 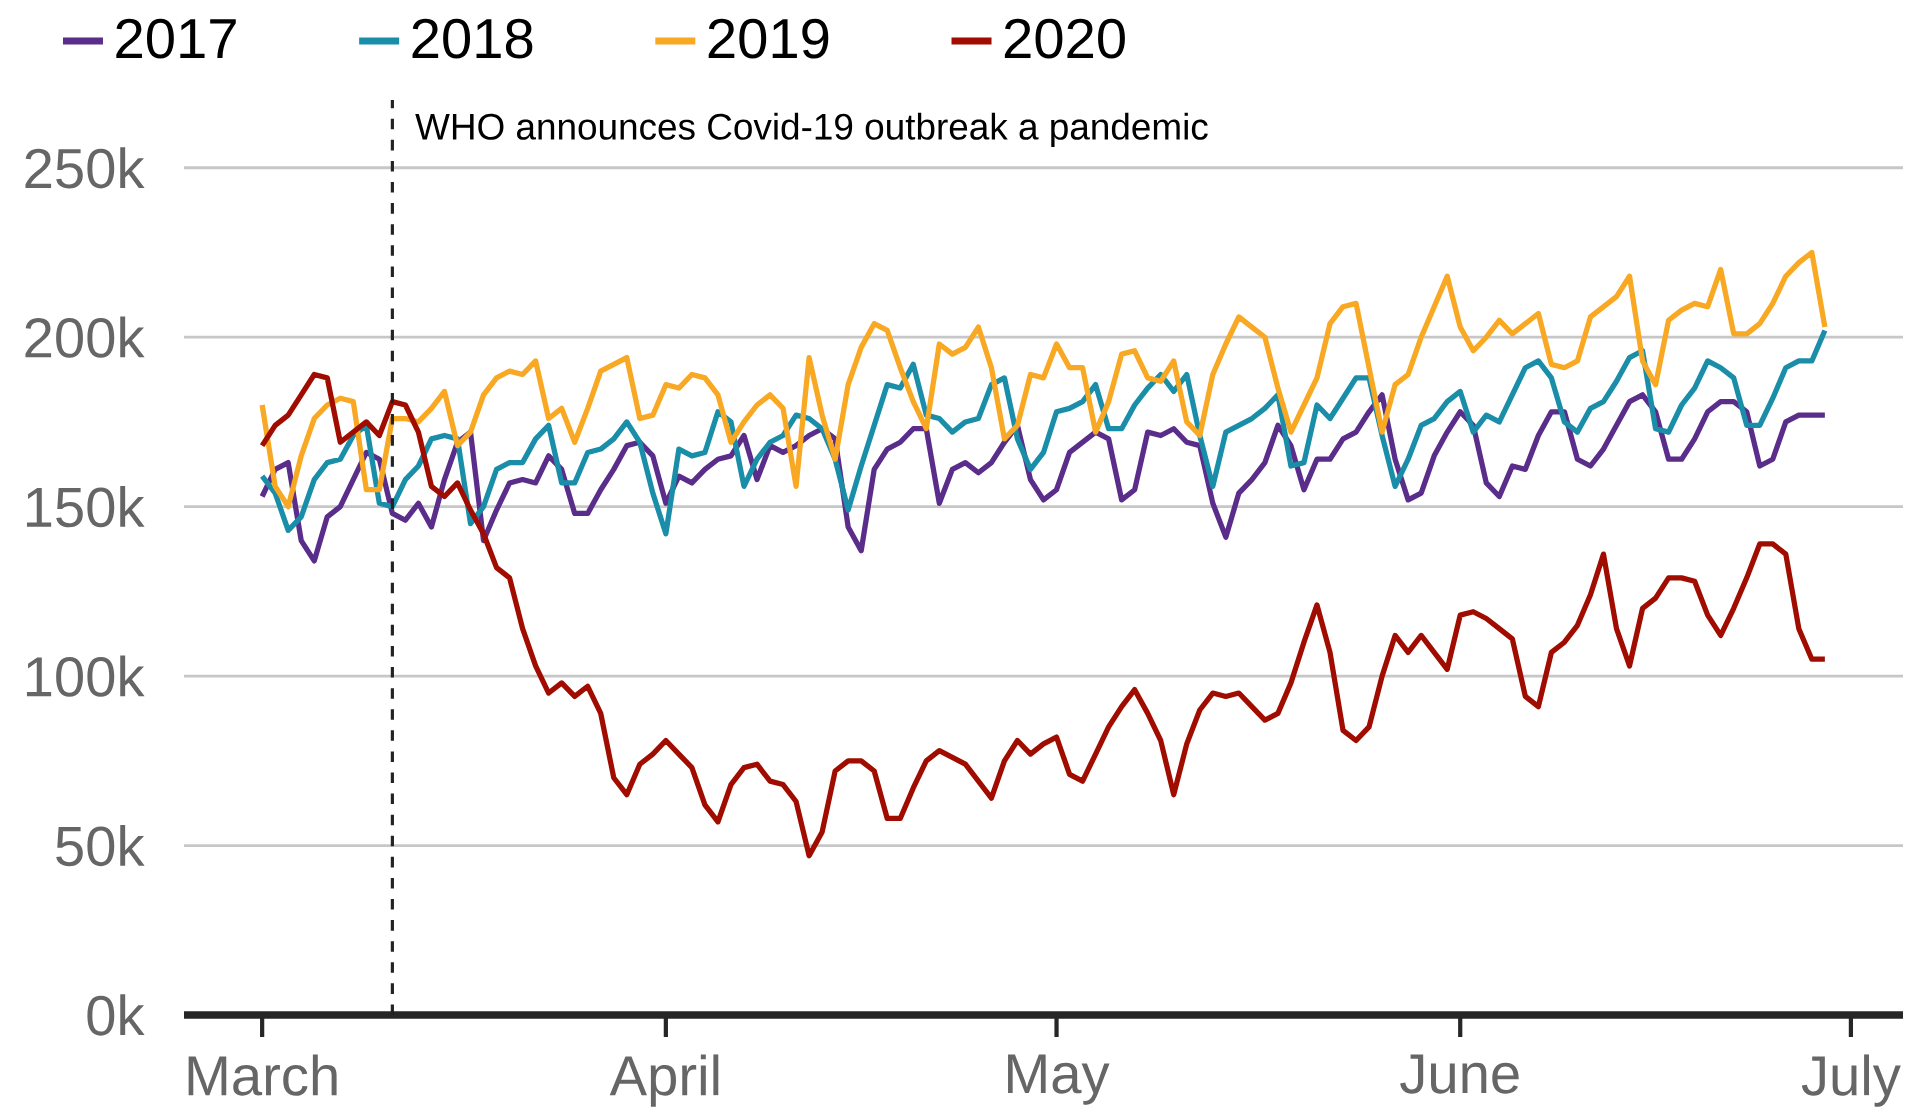 I want to click on x-tick-label: May, so click(x=1059, y=1079).